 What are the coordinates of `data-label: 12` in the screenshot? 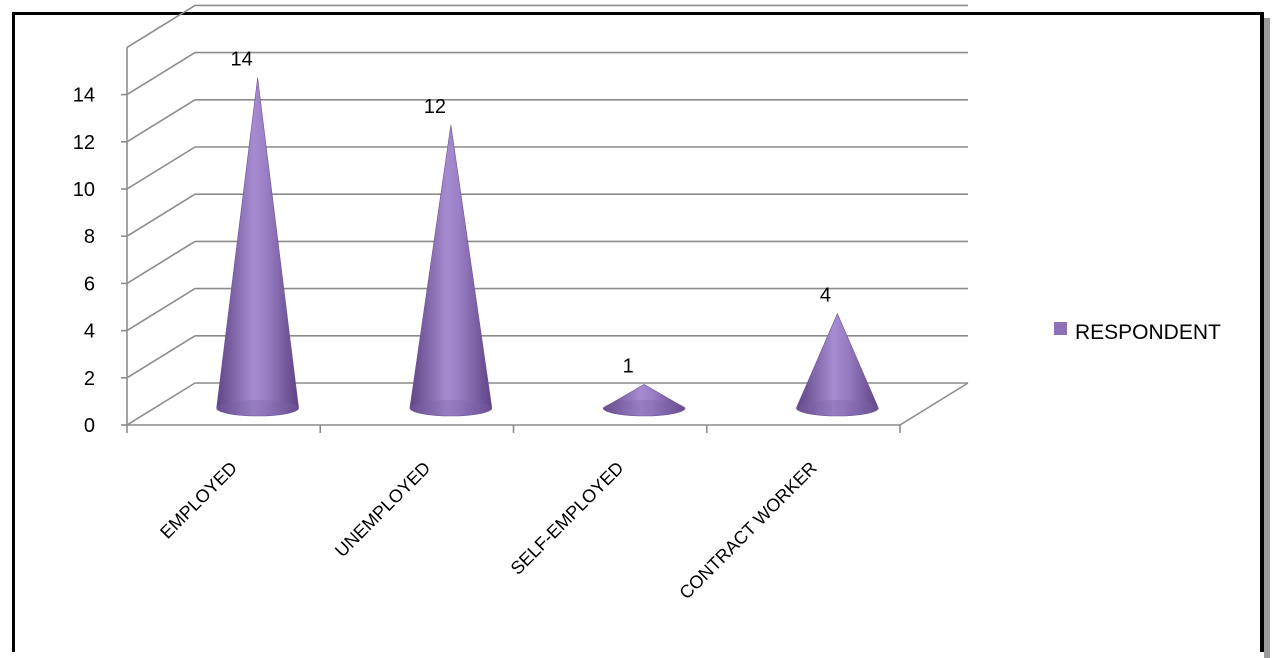 It's located at (435, 107).